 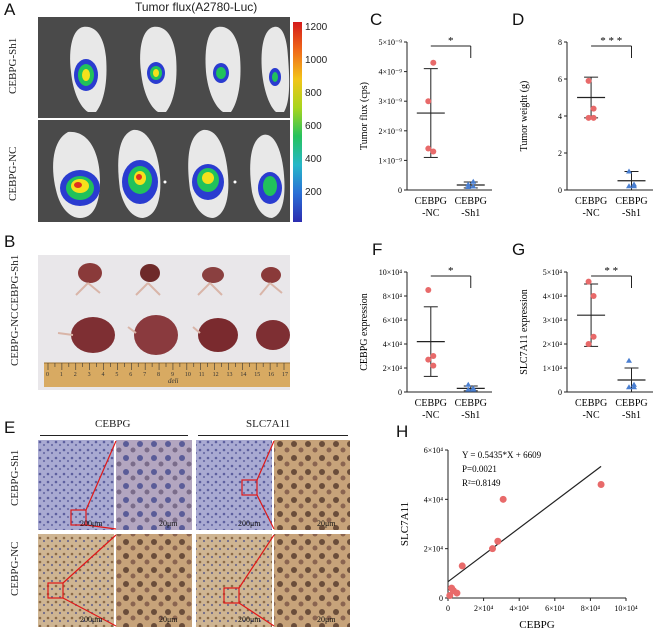 What do you see at coordinates (479, 469) in the screenshot?
I see `regression-annotation: P=0.0021` at bounding box center [479, 469].